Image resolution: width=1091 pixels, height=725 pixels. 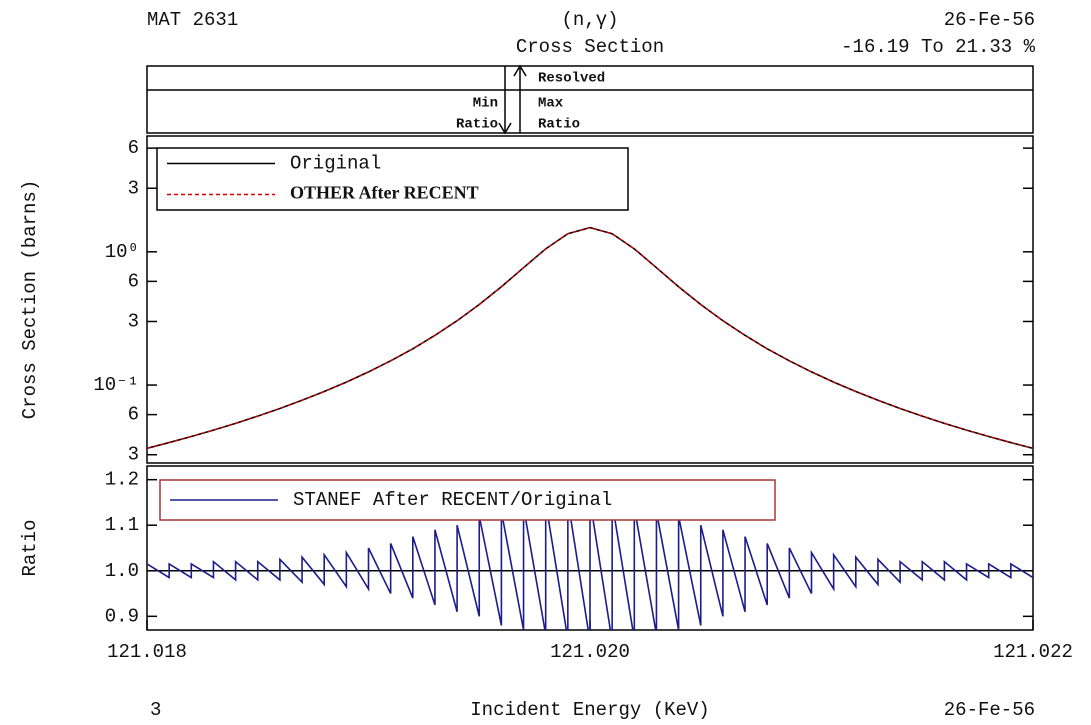 I want to click on series-line, so click(x=590, y=565).